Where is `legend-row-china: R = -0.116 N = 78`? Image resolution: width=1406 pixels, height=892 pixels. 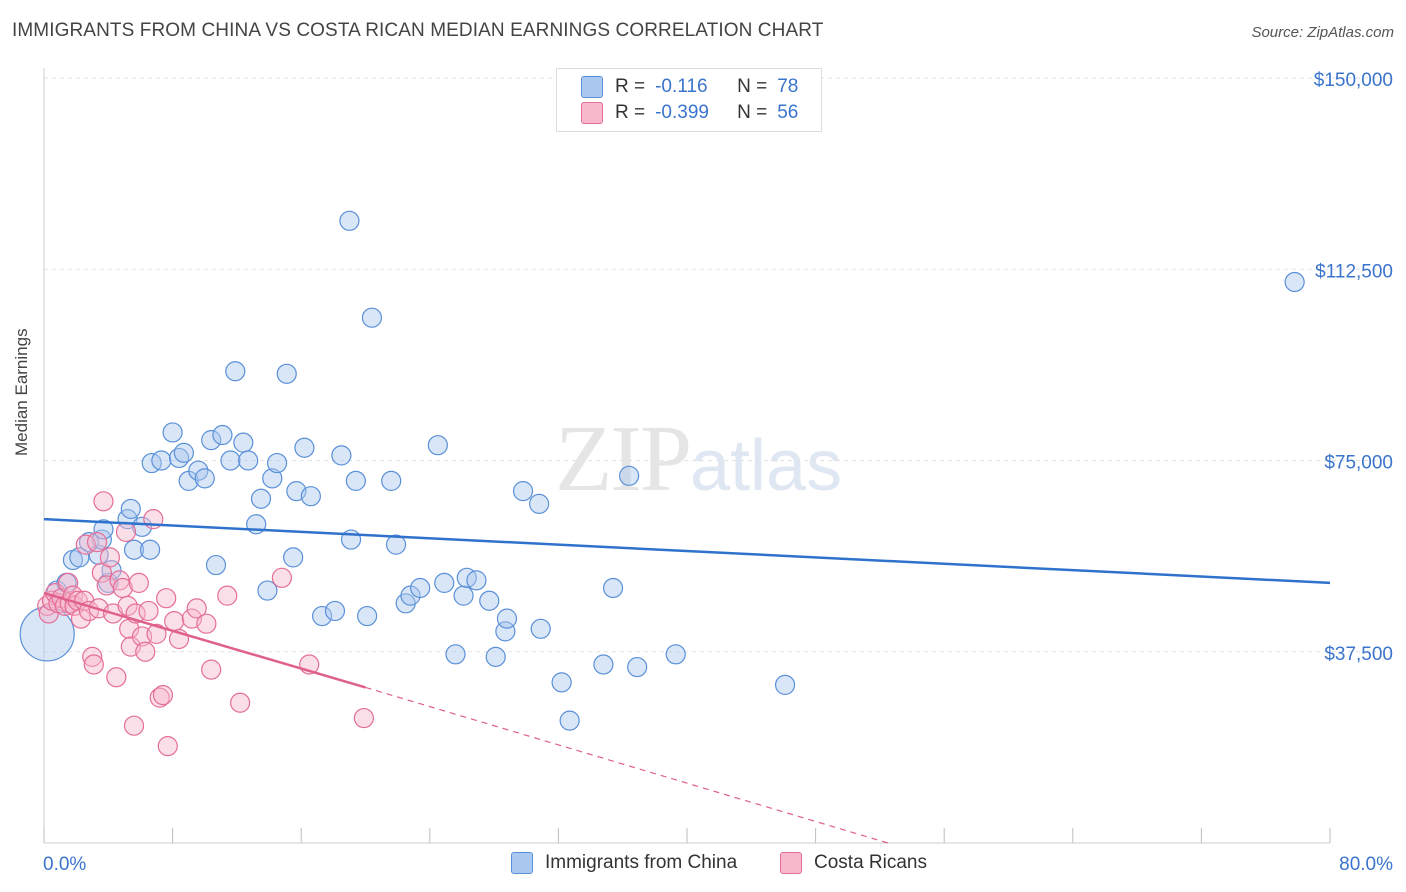 legend-row-china: R = -0.116 N = 78 is located at coordinates (689, 87).